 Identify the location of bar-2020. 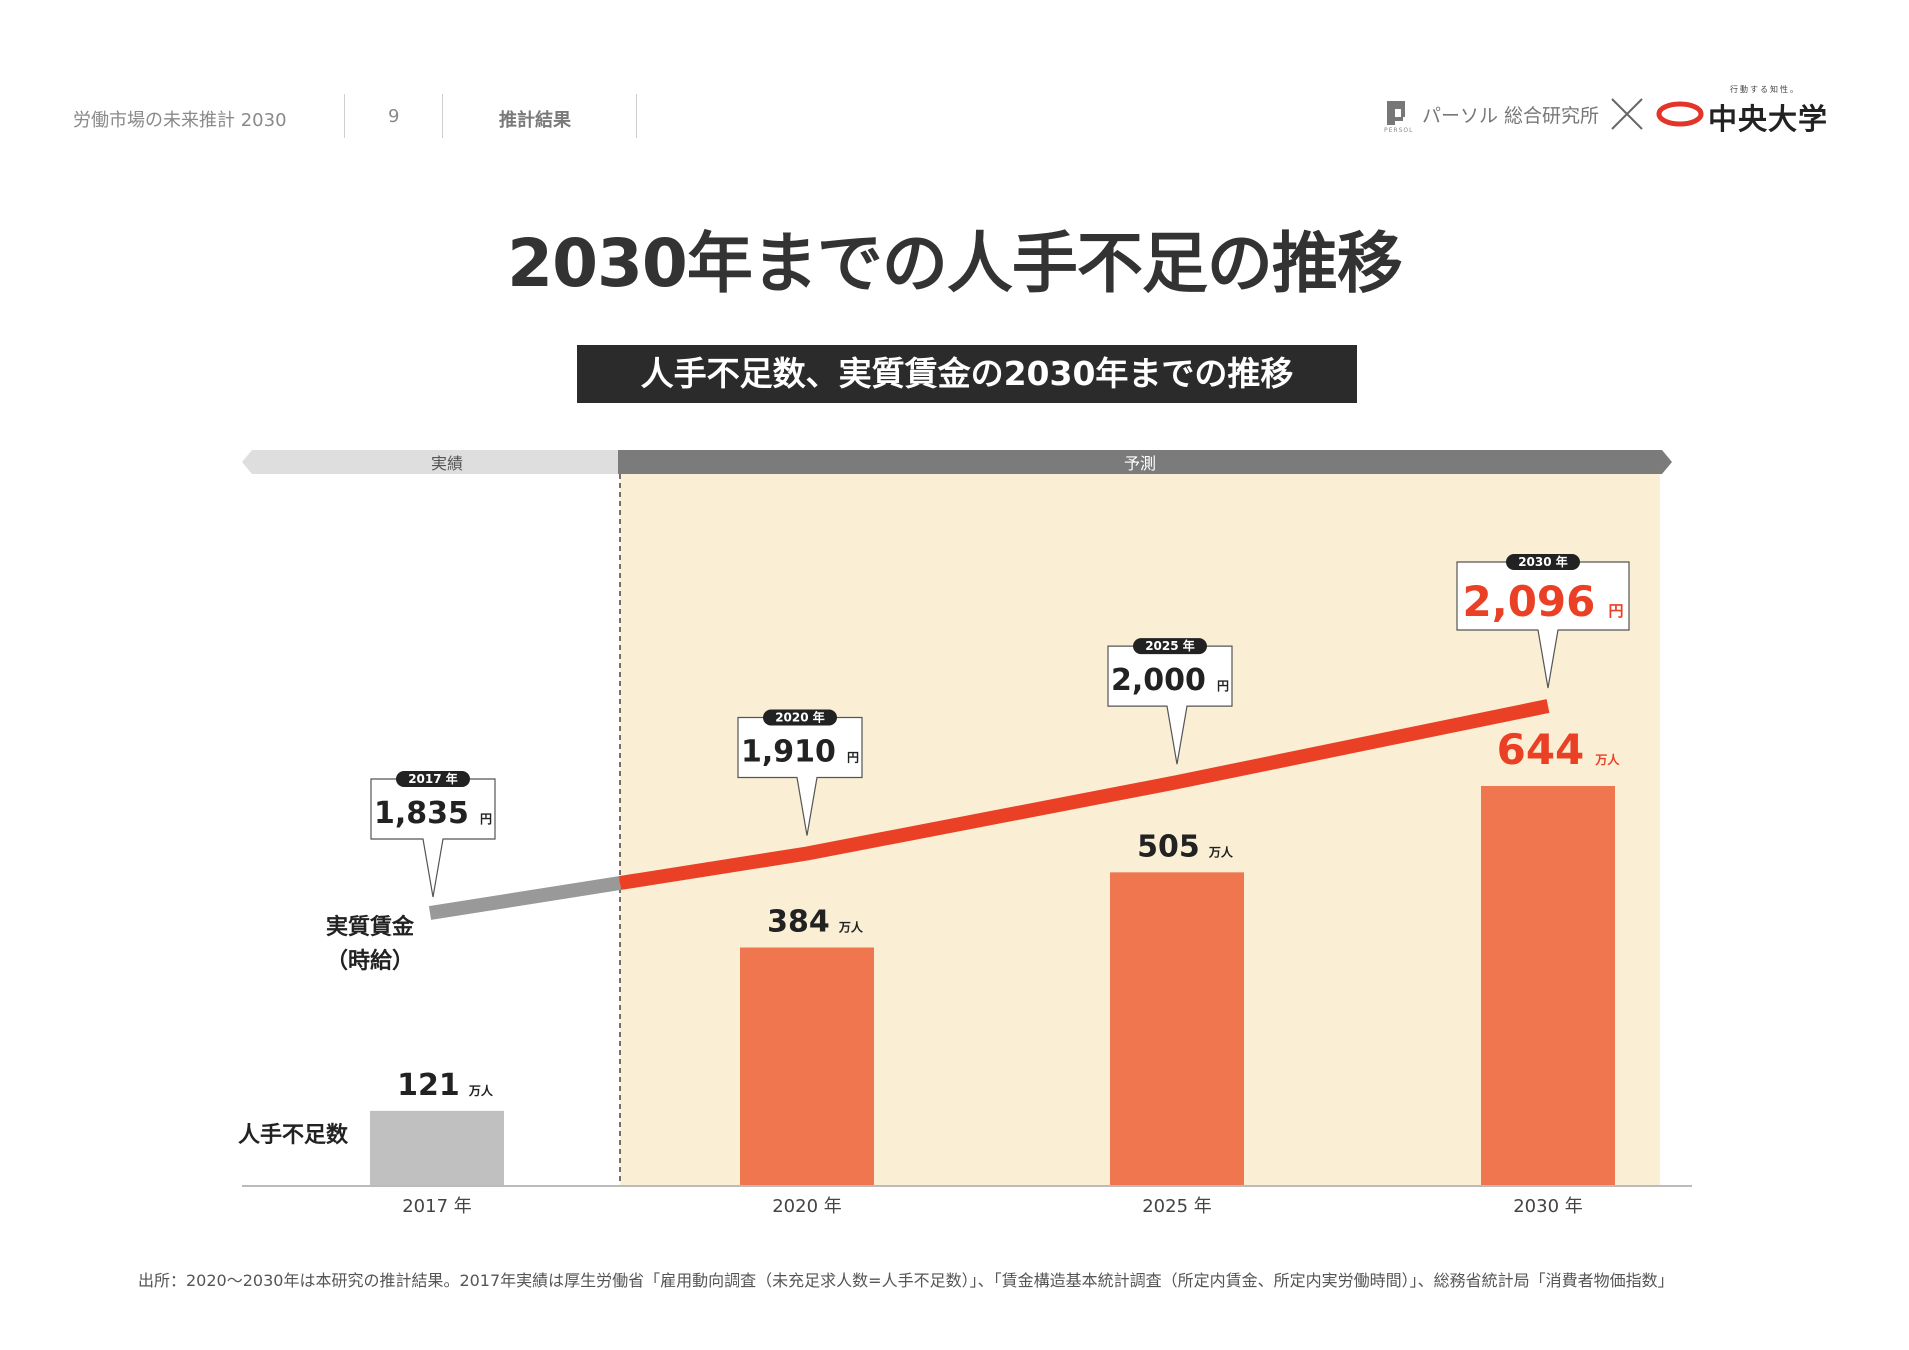
(807, 1066).